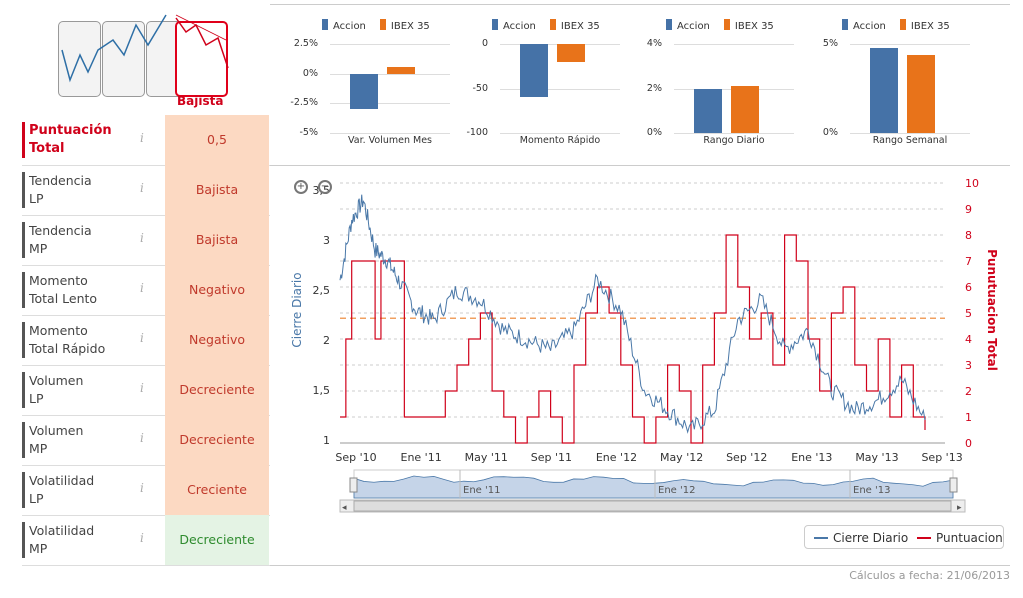  I want to click on score-row-name-l1: Momento, so click(58, 330).